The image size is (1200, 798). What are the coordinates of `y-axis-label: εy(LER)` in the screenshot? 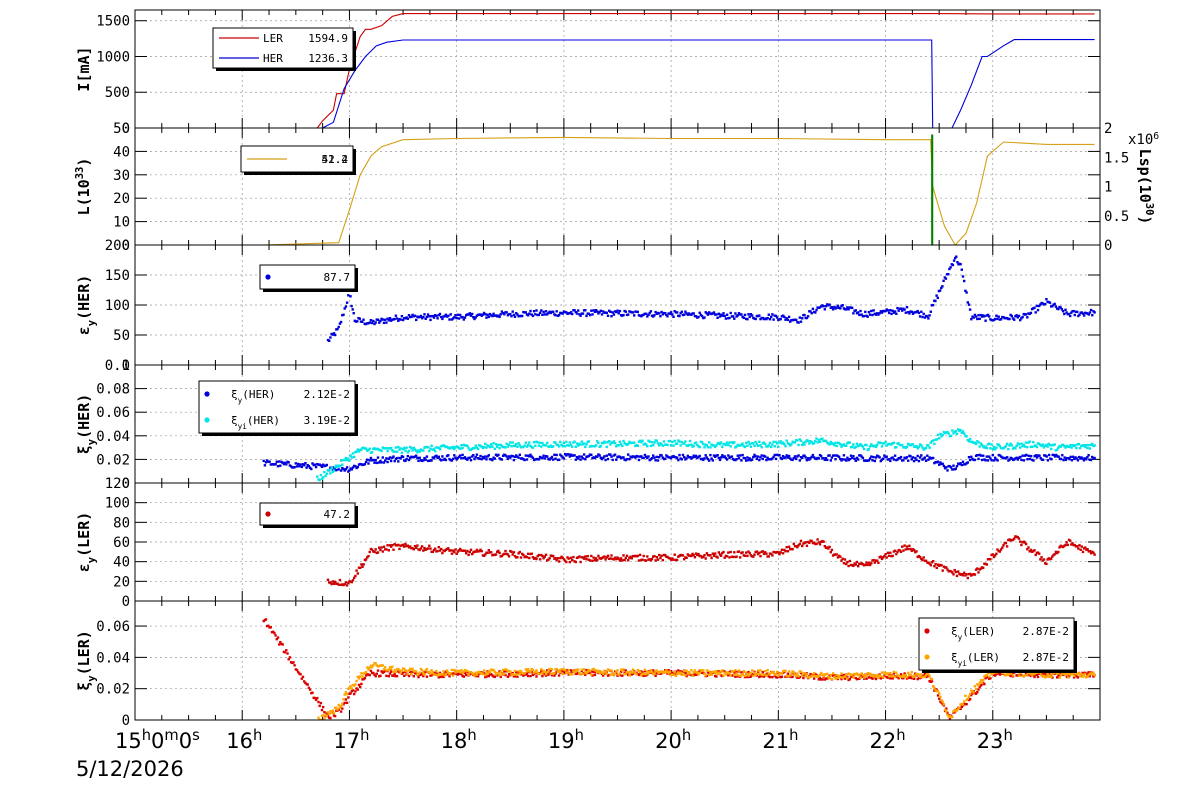 It's located at (86, 542).